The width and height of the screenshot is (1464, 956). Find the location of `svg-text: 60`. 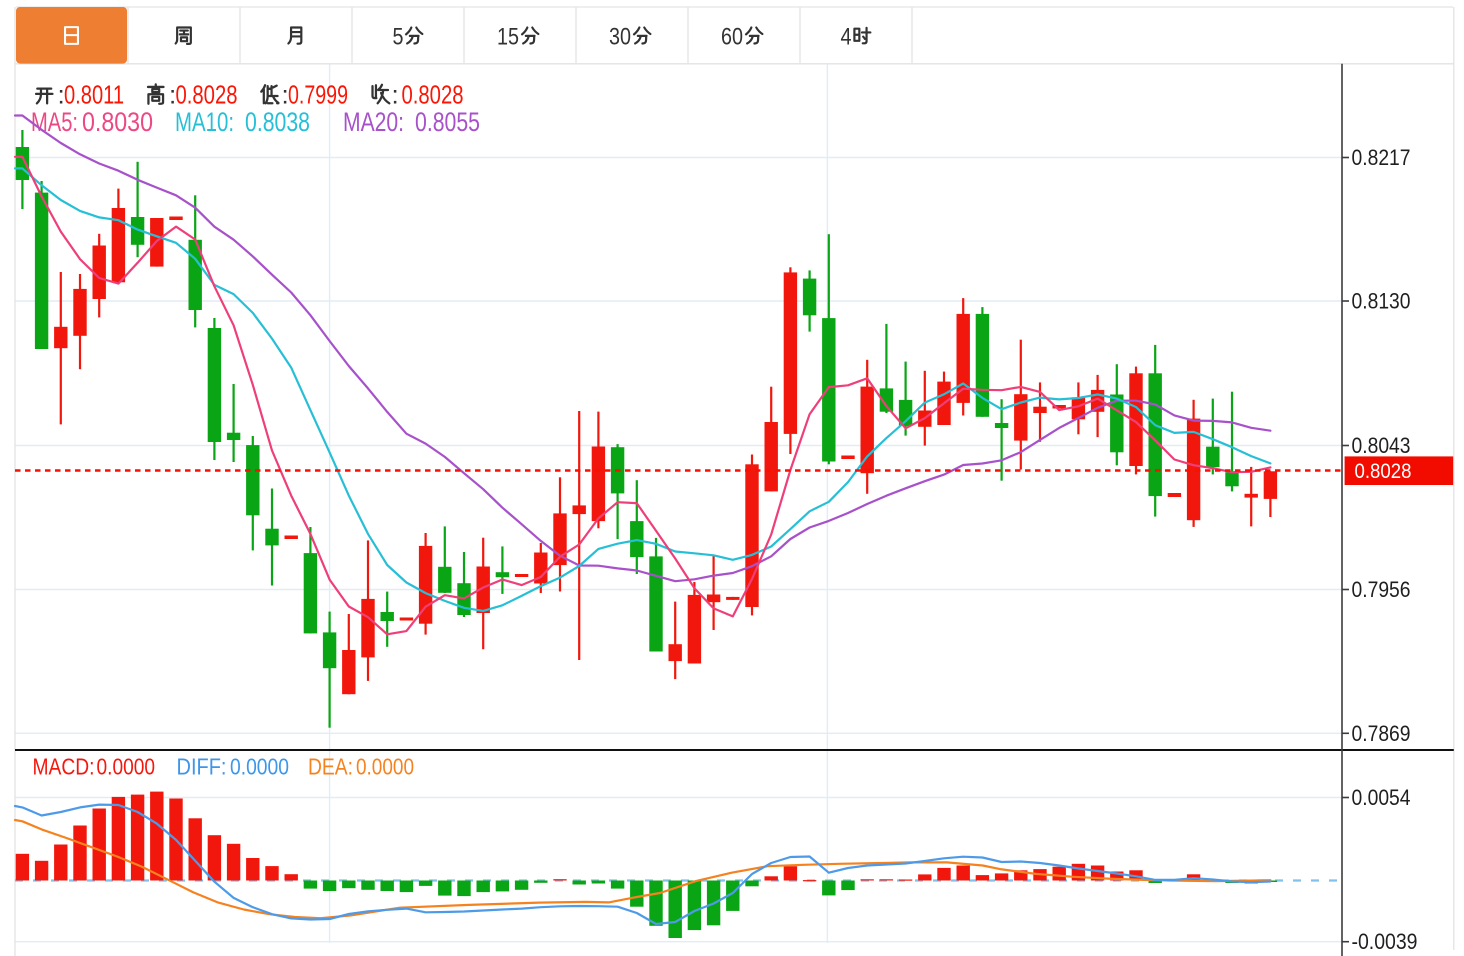

svg-text: 60 is located at coordinates (732, 37).